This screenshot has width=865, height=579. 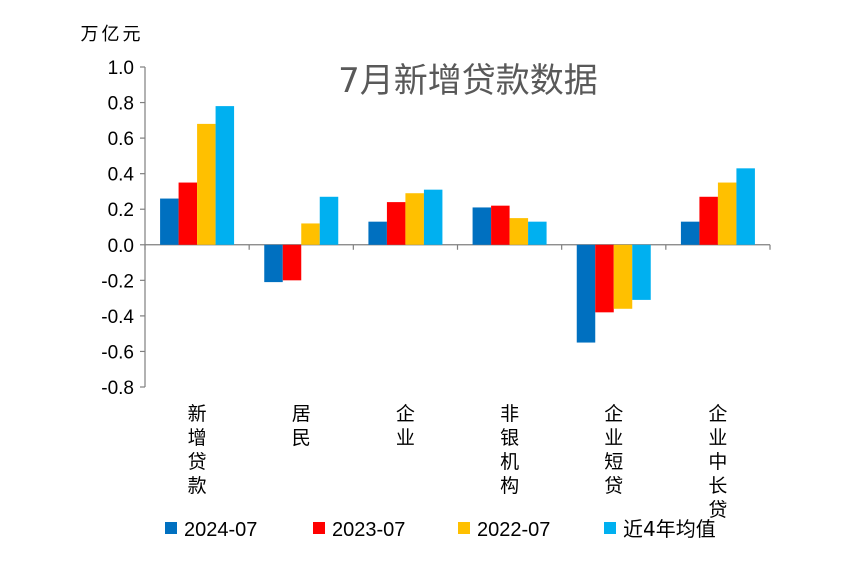 What do you see at coordinates (458, 462) in the screenshot?
I see `category-labels: 新增贷款 居民 企业 非银机构 企业短贷 企业中长贷` at bounding box center [458, 462].